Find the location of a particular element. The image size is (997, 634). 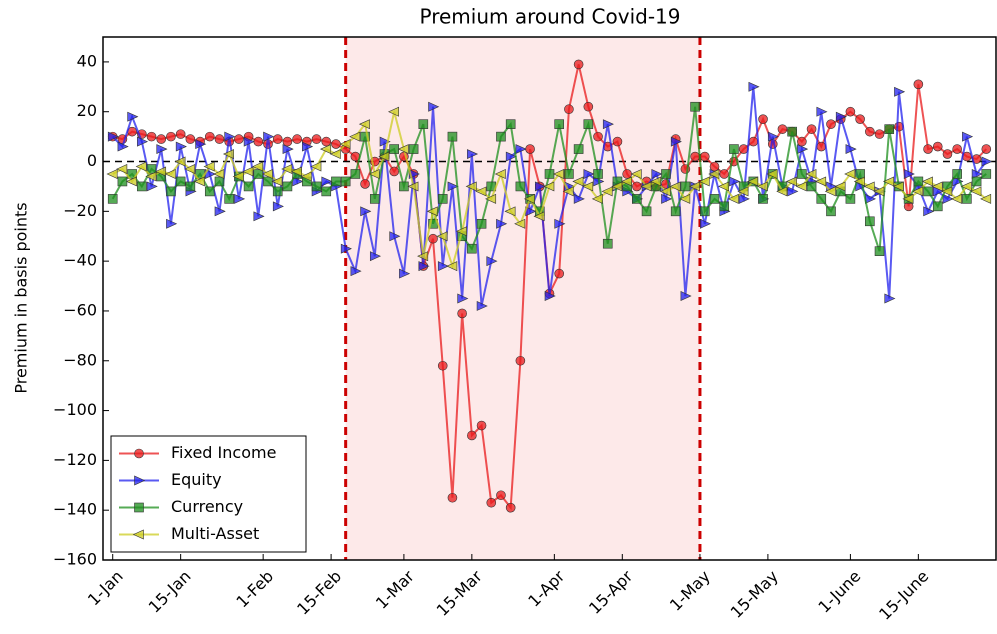

x-tick-label: 1-June is located at coordinates (839, 592).